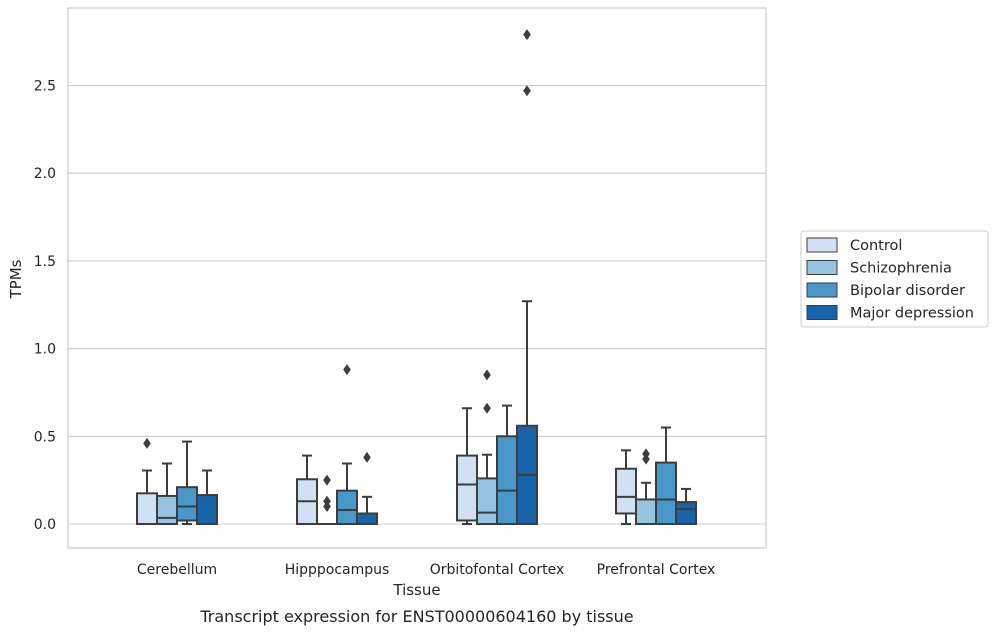 This screenshot has height=634, width=997. What do you see at coordinates (45, 262) in the screenshot?
I see `y-tick-label: 1.5` at bounding box center [45, 262].